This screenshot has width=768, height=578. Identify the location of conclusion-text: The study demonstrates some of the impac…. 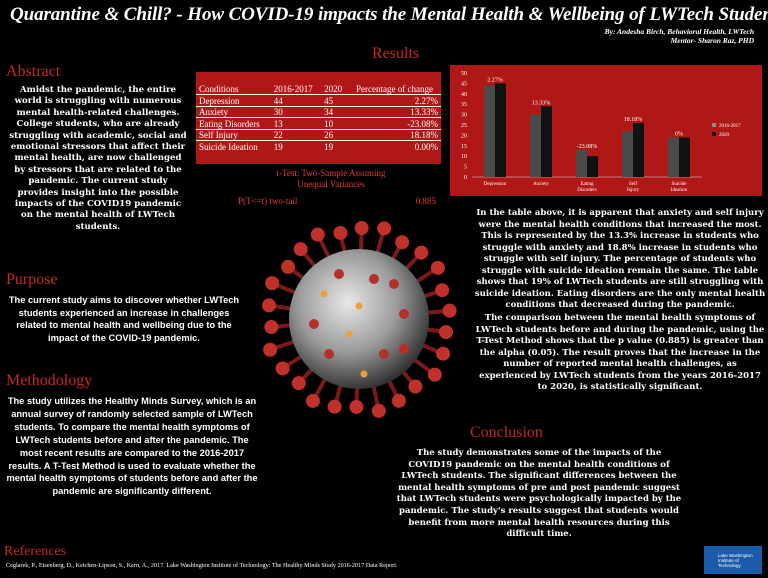
(539, 494).